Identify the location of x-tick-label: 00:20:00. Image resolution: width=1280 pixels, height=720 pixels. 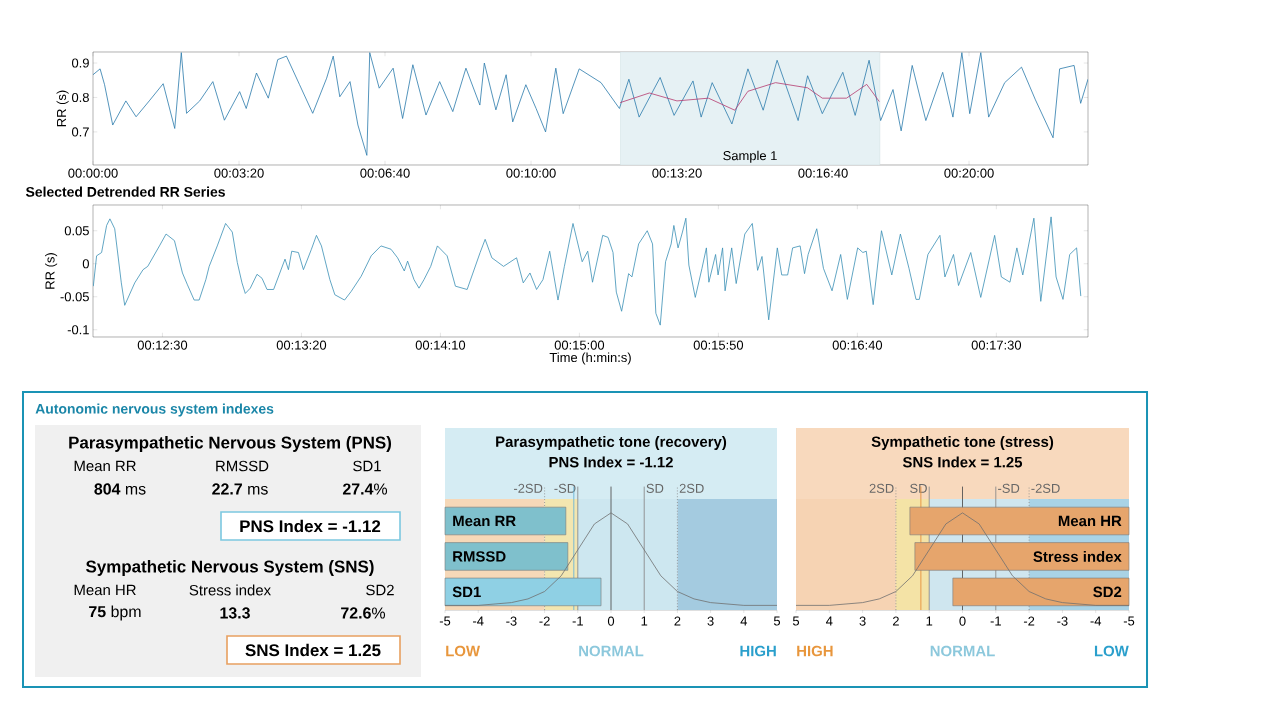
(969, 173).